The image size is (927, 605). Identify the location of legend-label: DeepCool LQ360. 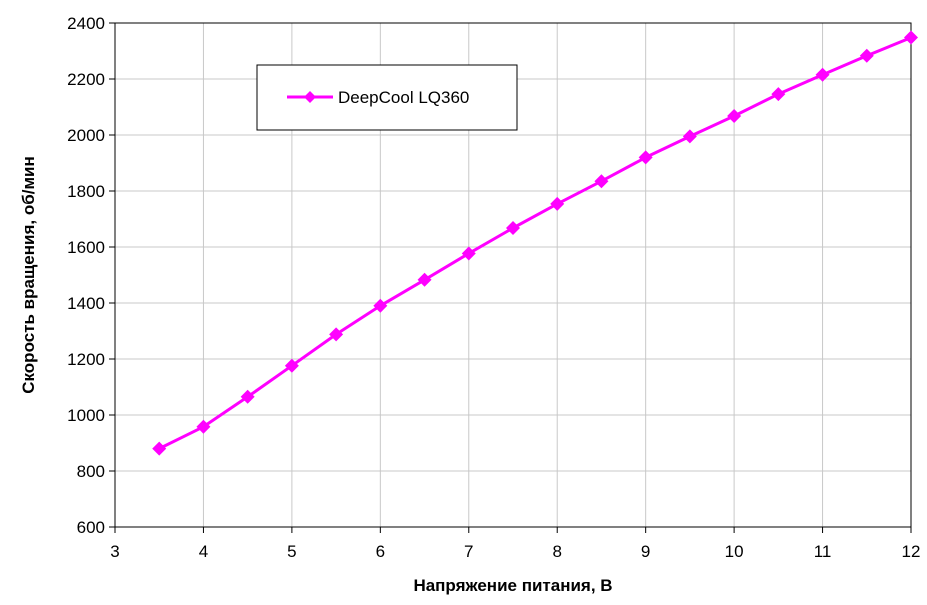
(403, 97).